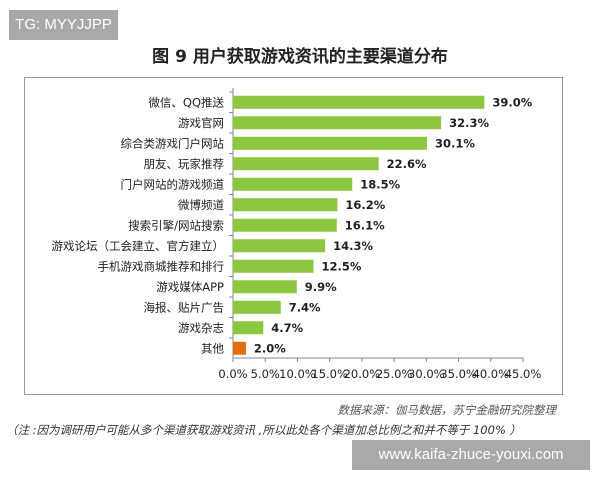 The image size is (600, 480). I want to click on x-tick-label: 5.0%, so click(265, 374).